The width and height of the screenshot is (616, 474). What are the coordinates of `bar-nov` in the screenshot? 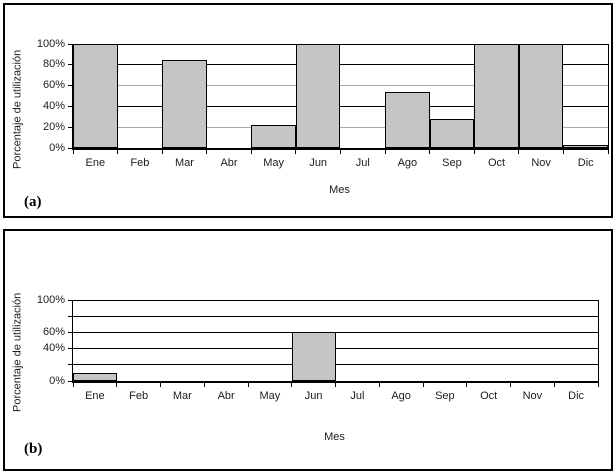 It's located at (541, 96).